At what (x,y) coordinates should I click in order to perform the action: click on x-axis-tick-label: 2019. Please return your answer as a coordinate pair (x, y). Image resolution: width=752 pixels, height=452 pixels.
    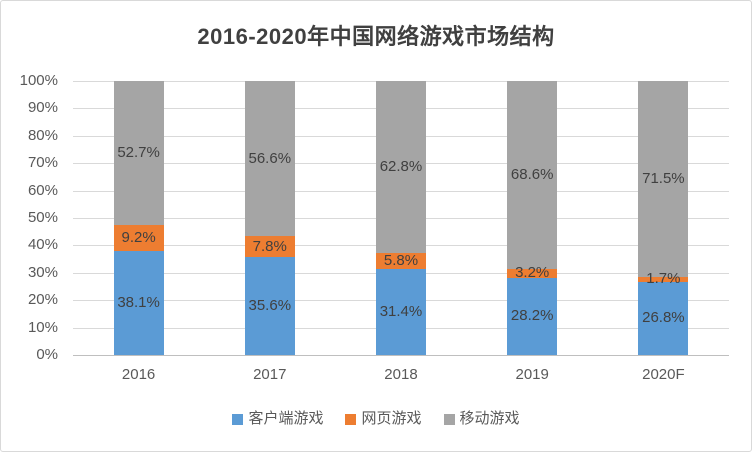
    Looking at the image, I should click on (532, 374).